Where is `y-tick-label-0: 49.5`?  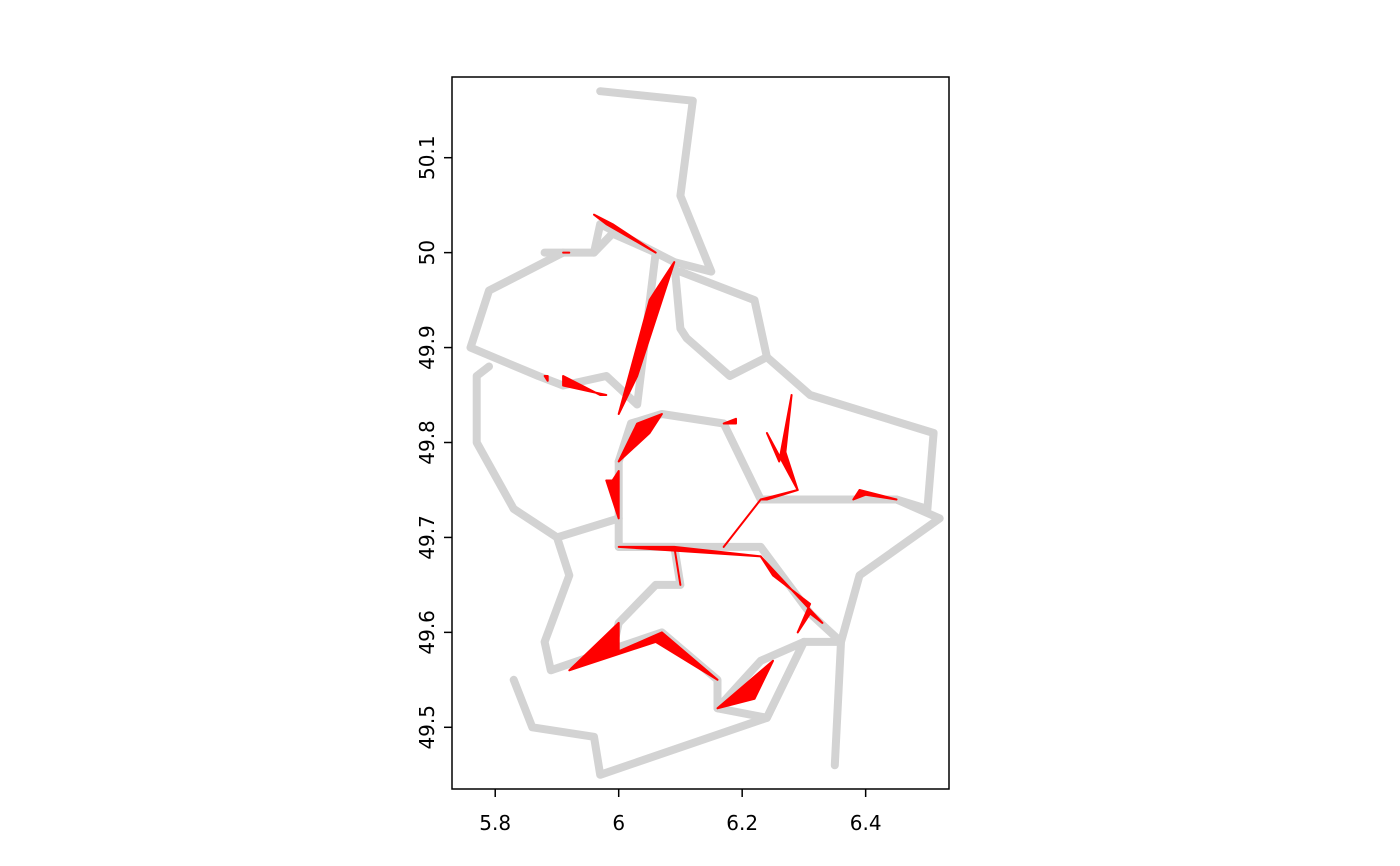 y-tick-label-0: 49.5 is located at coordinates (427, 727).